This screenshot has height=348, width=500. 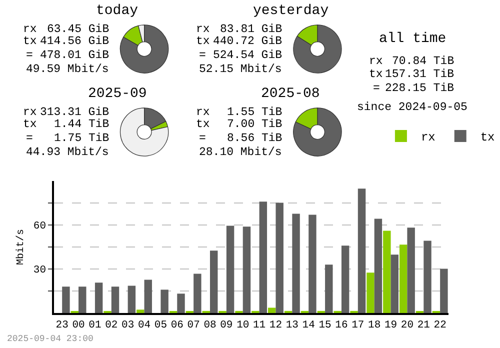 I want to click on text: 1.44 TiB, so click(x=82, y=124).